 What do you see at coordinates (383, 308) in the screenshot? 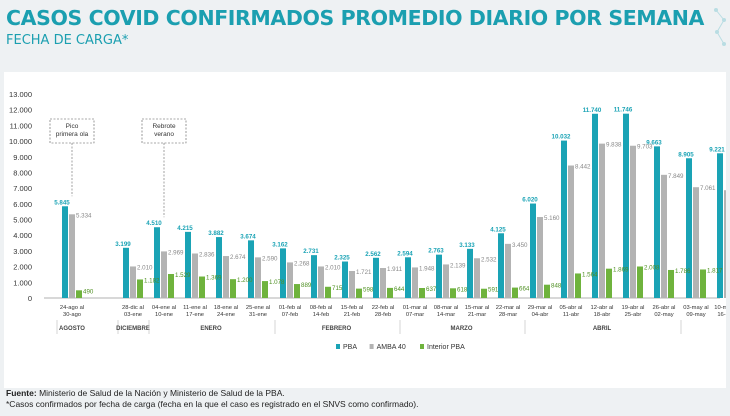
I see `x-tick-label: 22-feb al` at bounding box center [383, 308].